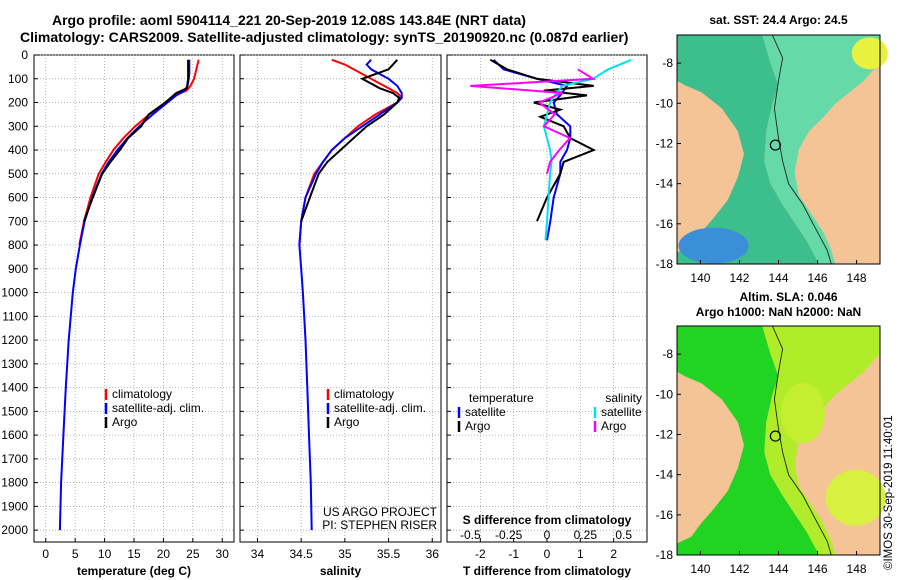  Describe the element at coordinates (509, 535) in the screenshot. I see `s-tick-label: -0.25` at that location.